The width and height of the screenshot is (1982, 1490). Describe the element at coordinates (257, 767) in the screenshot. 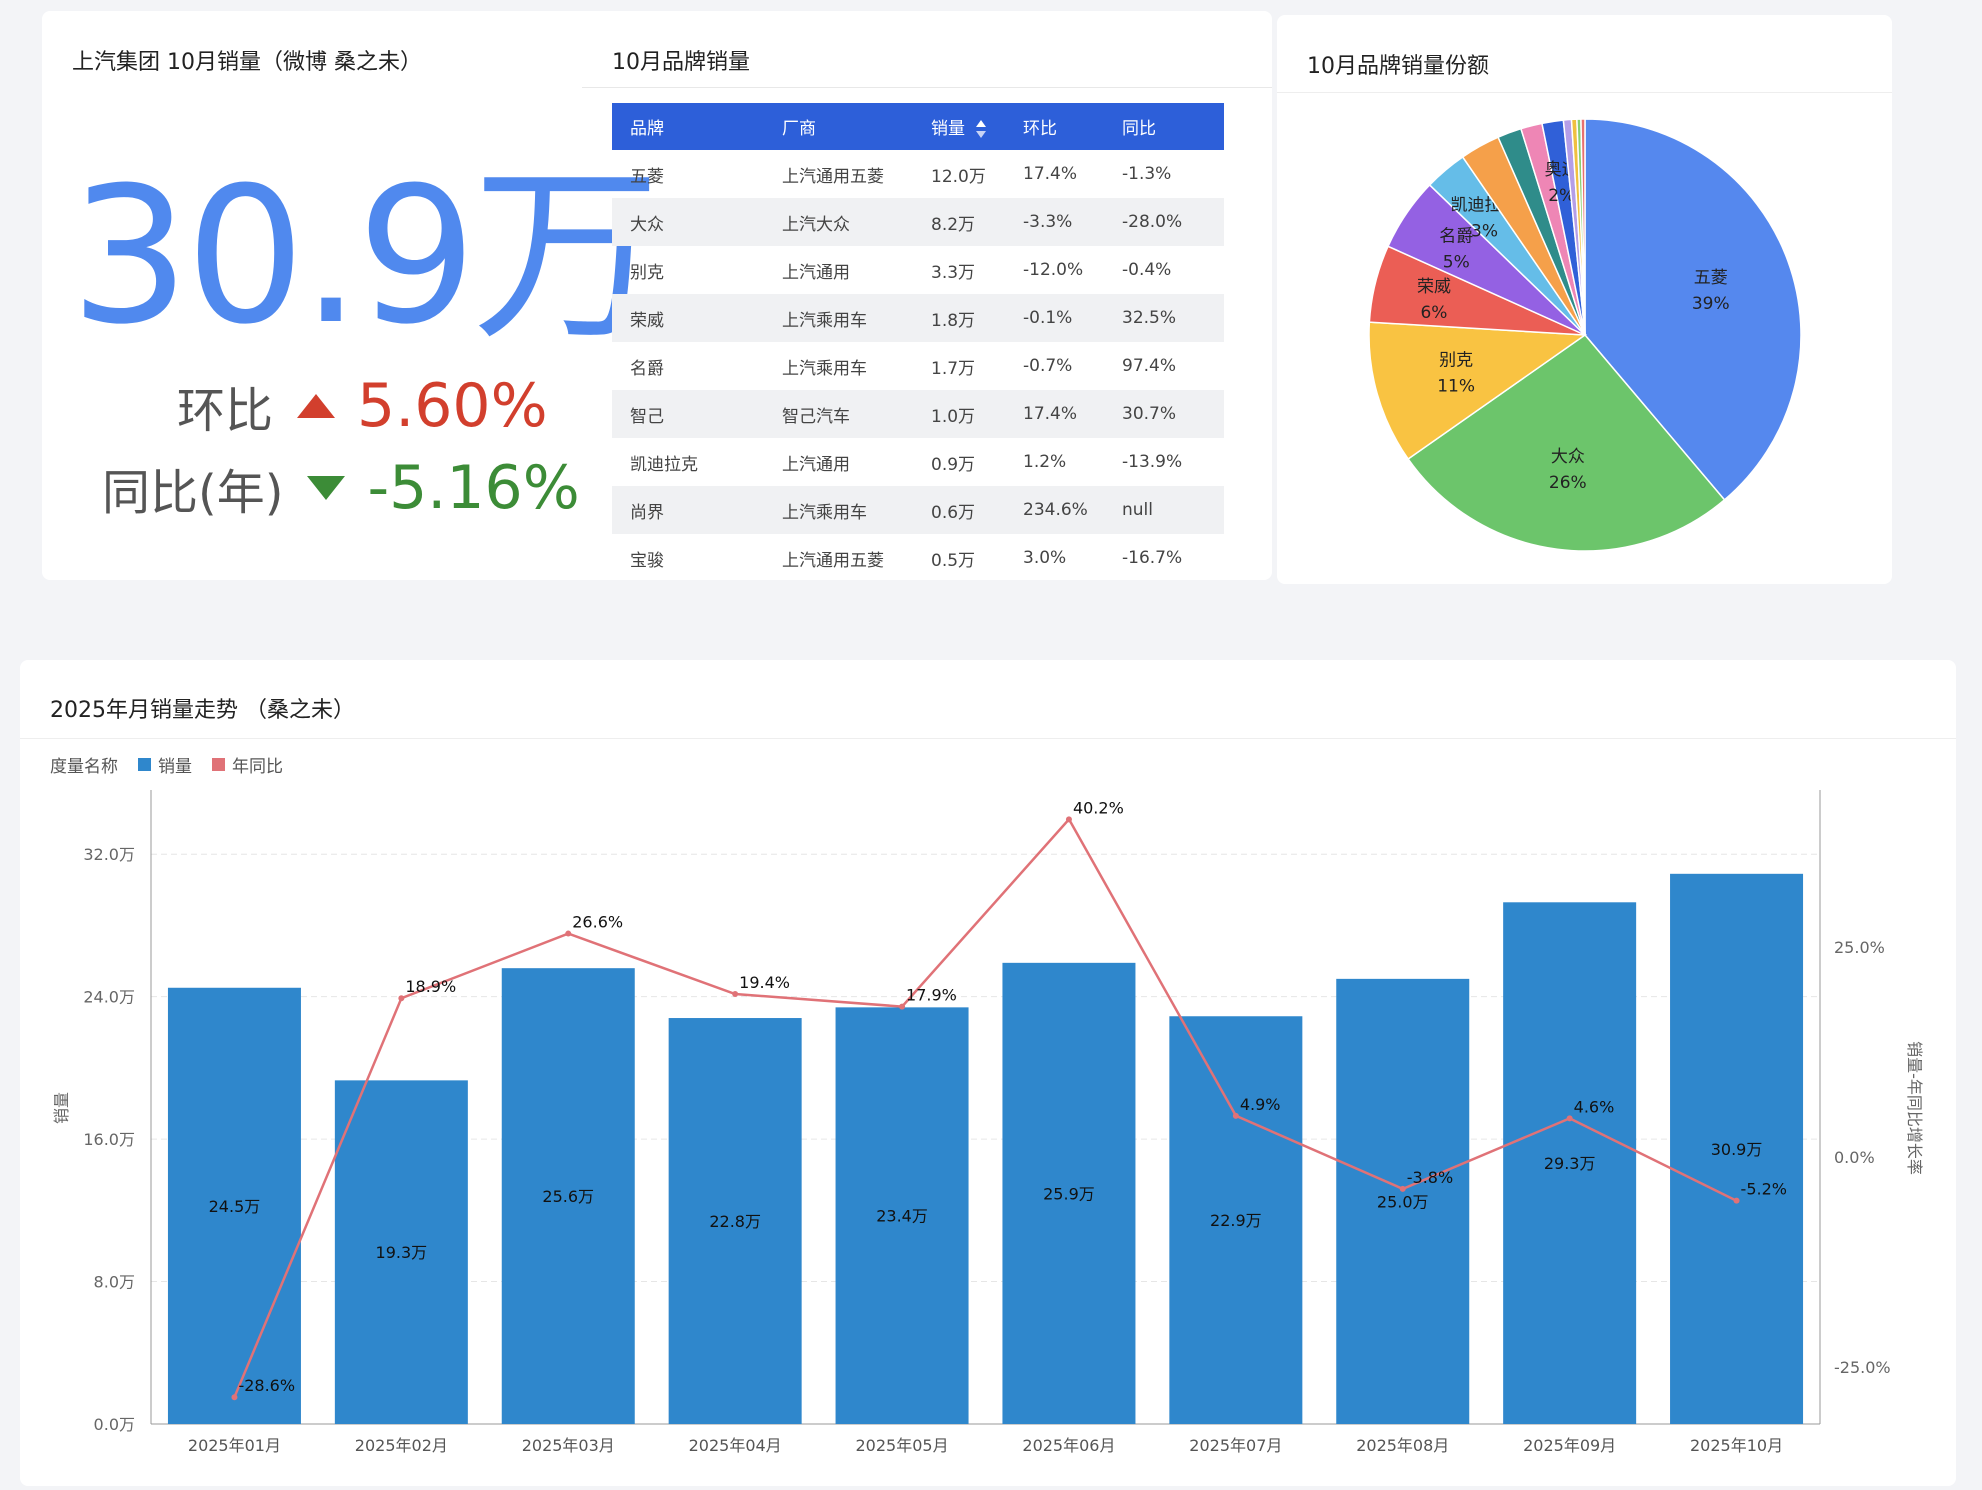

I see `legend-item-yoy: 年同比` at that location.